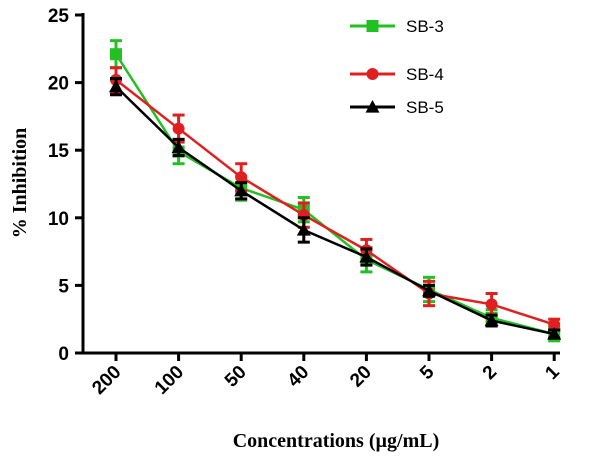  Describe the element at coordinates (63, 354) in the screenshot. I see `y-tick-label: 0` at that location.